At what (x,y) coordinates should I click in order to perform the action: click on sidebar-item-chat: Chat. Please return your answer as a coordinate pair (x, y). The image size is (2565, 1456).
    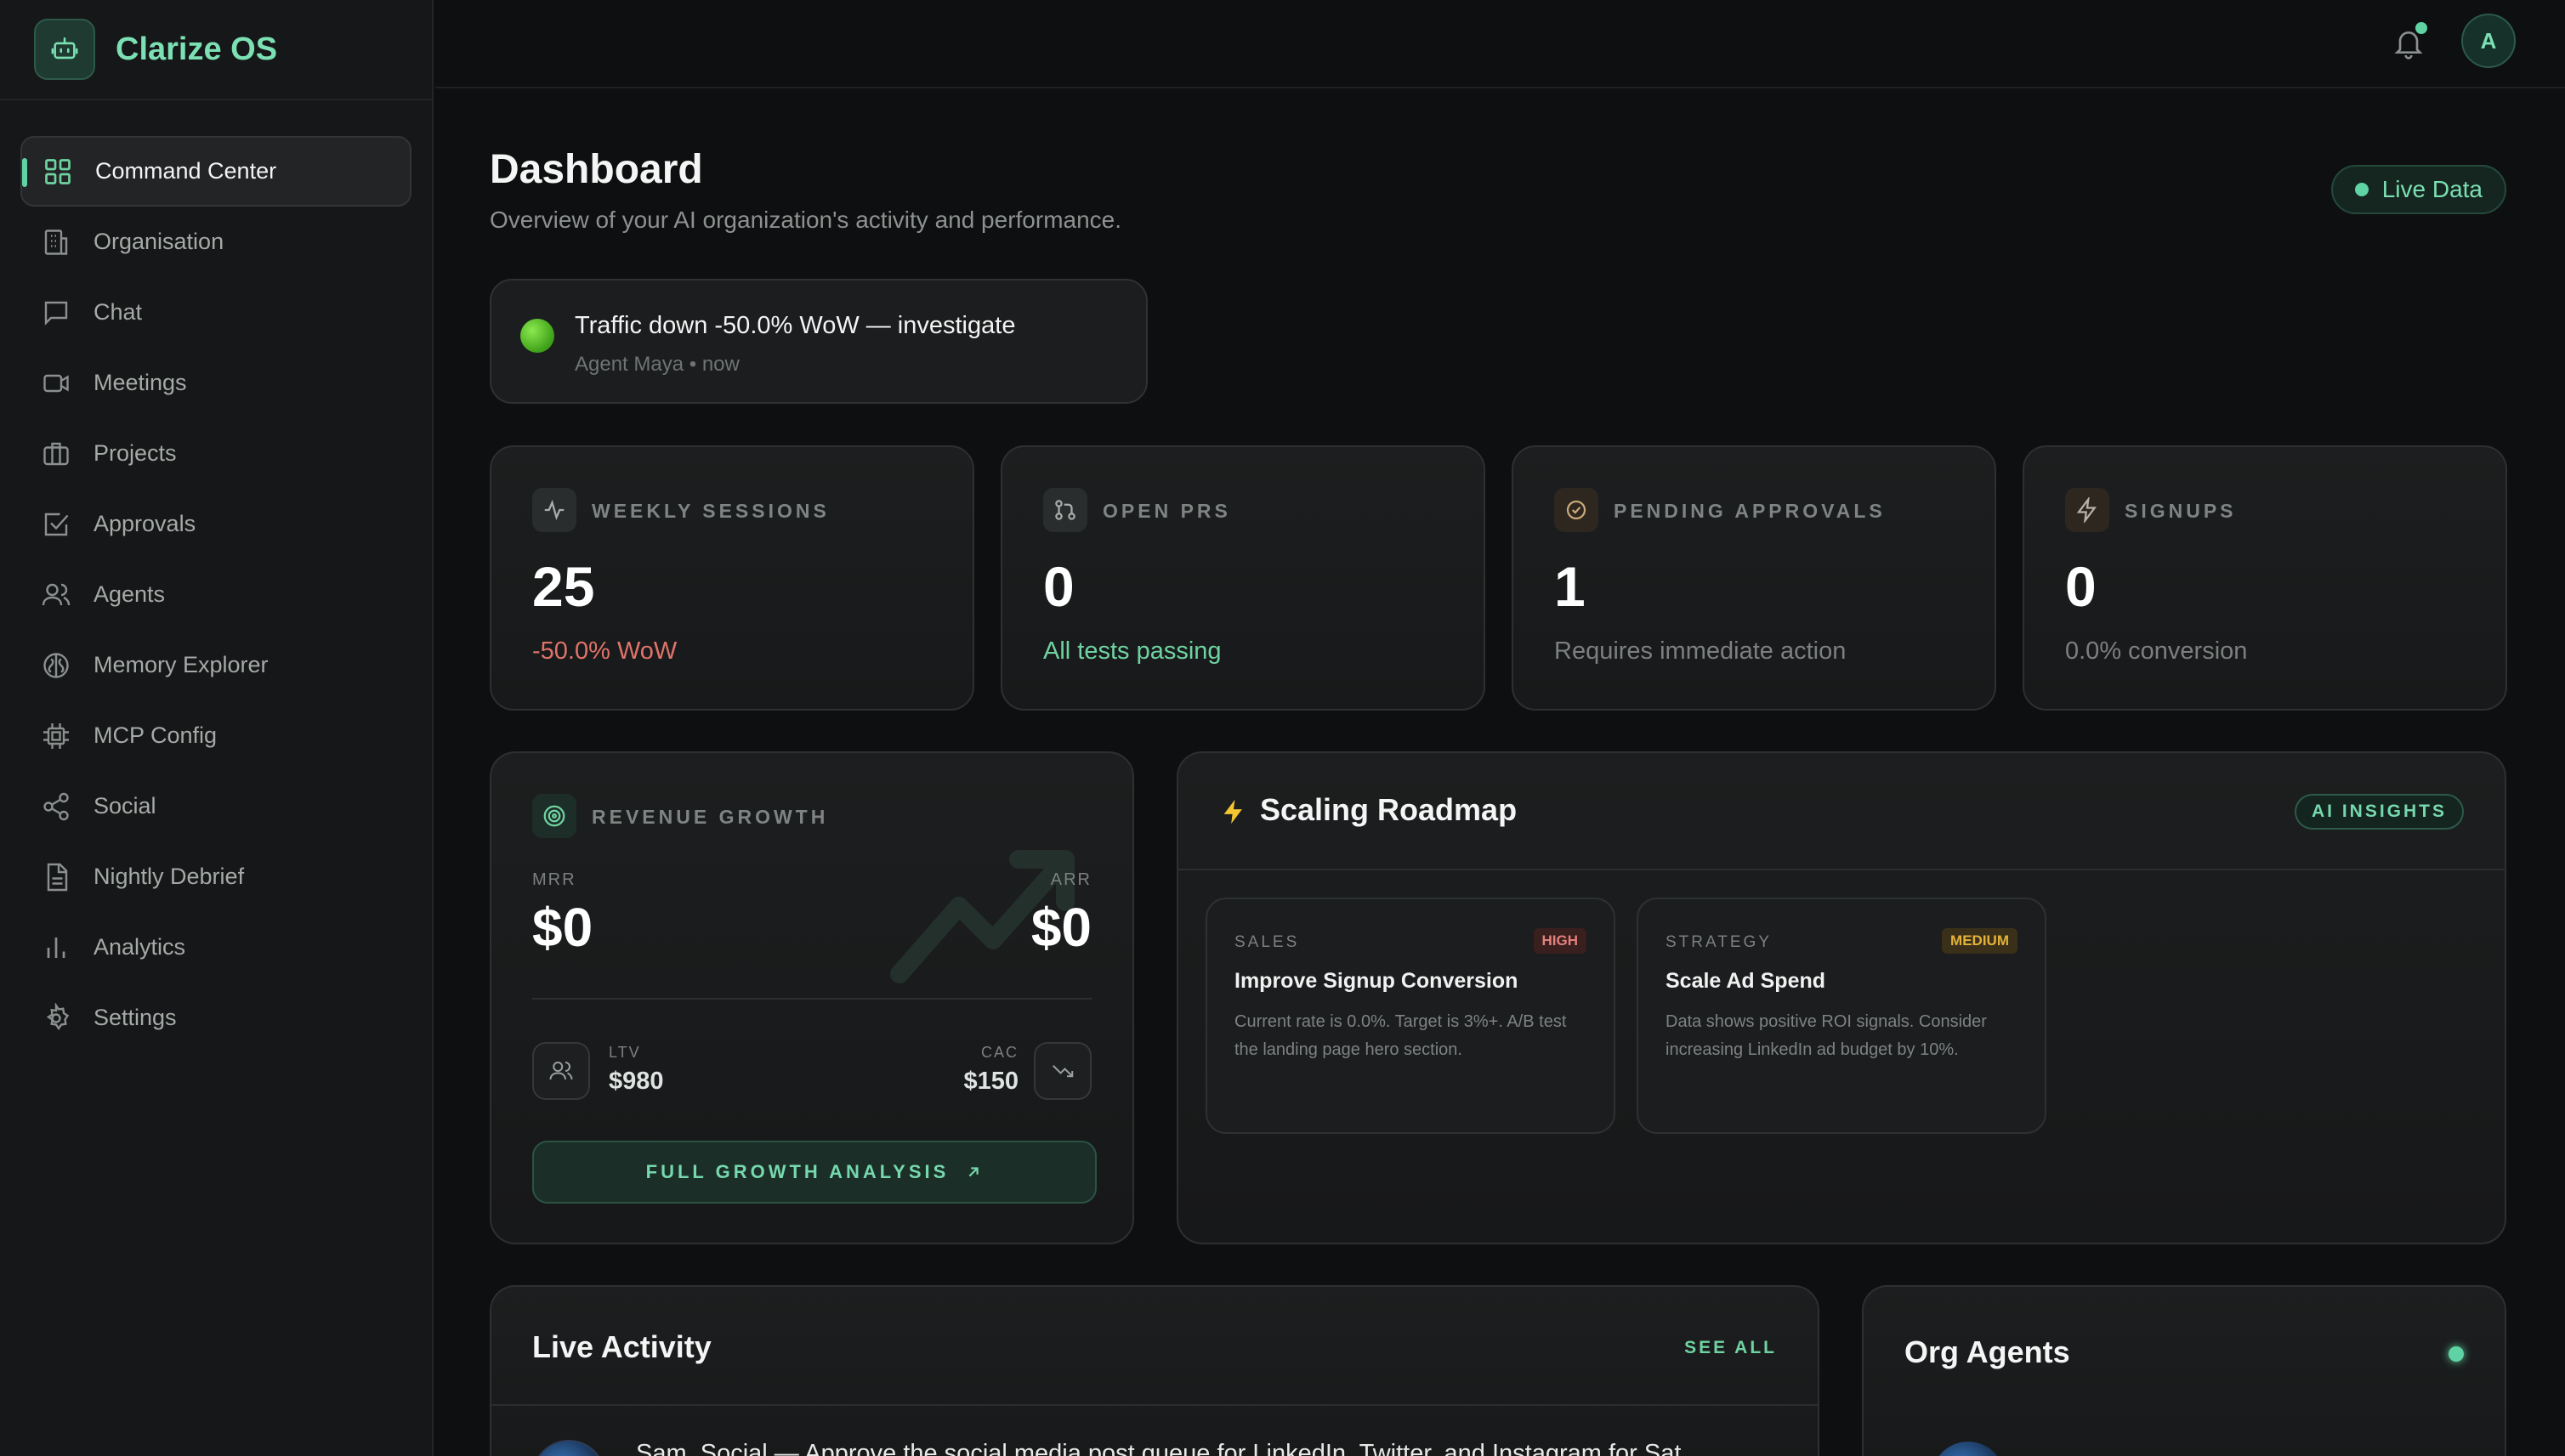
    Looking at the image, I should click on (215, 312).